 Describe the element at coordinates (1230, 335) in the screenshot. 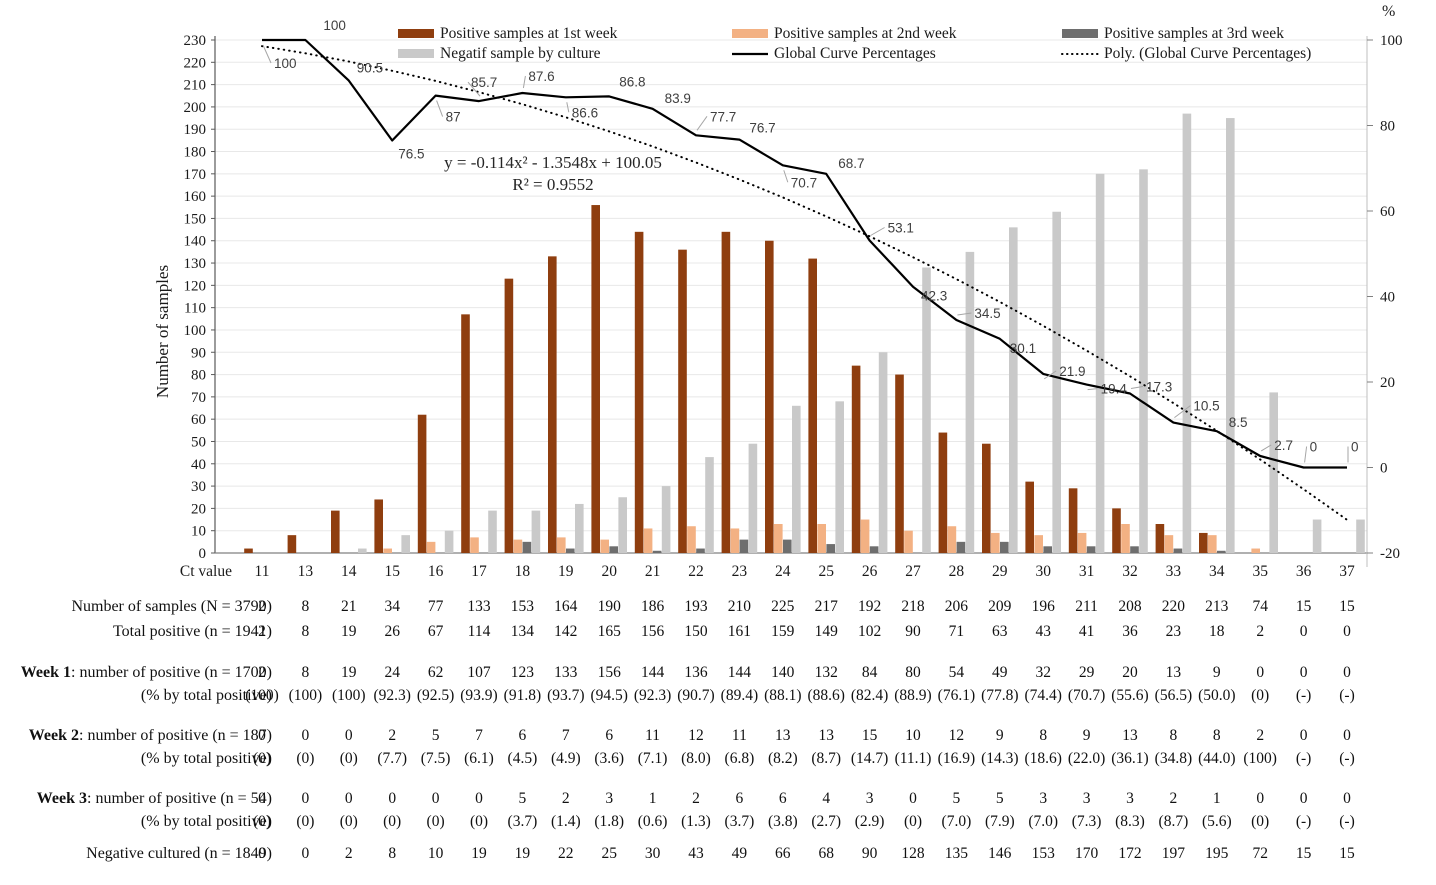

I see `bar-negative-ct34` at that location.